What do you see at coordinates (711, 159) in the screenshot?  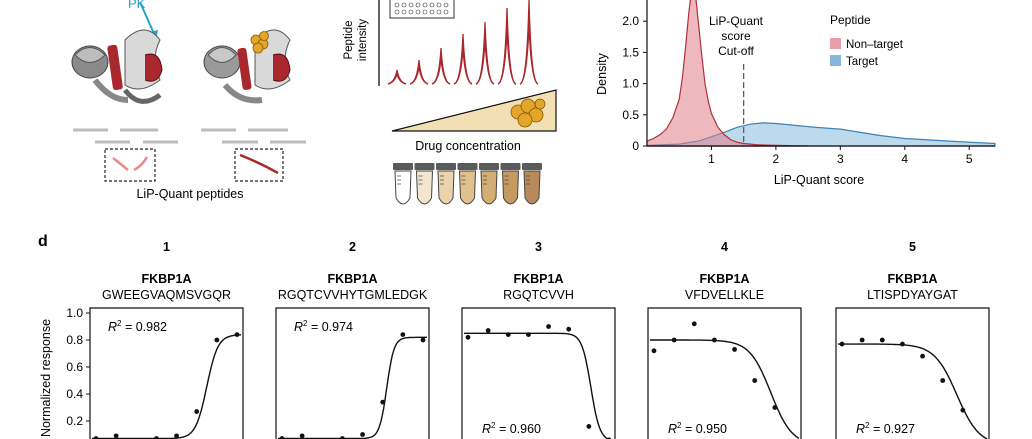 I see `density-x-tick-label: 1` at bounding box center [711, 159].